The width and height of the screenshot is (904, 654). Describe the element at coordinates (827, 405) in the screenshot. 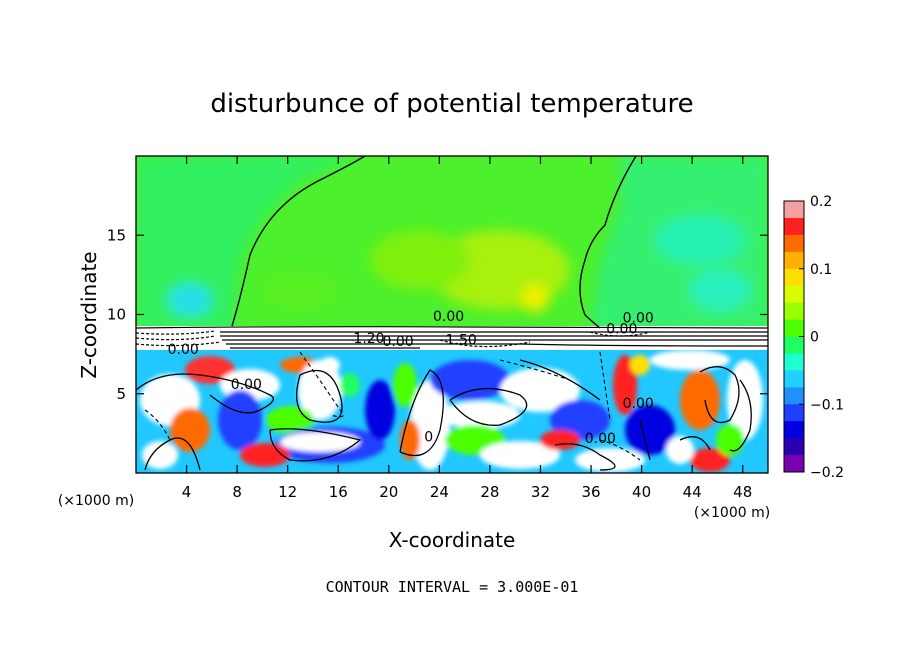

I see `colorbar-tick-label: −0.1` at that location.